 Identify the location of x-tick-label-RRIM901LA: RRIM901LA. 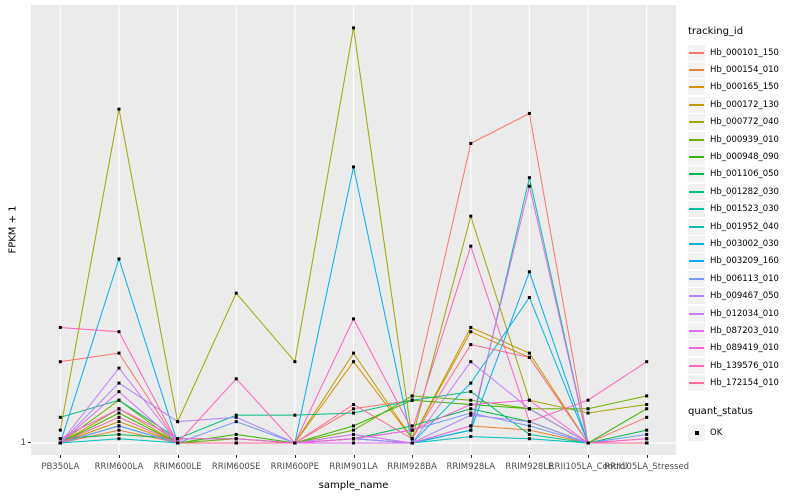
(353, 467).